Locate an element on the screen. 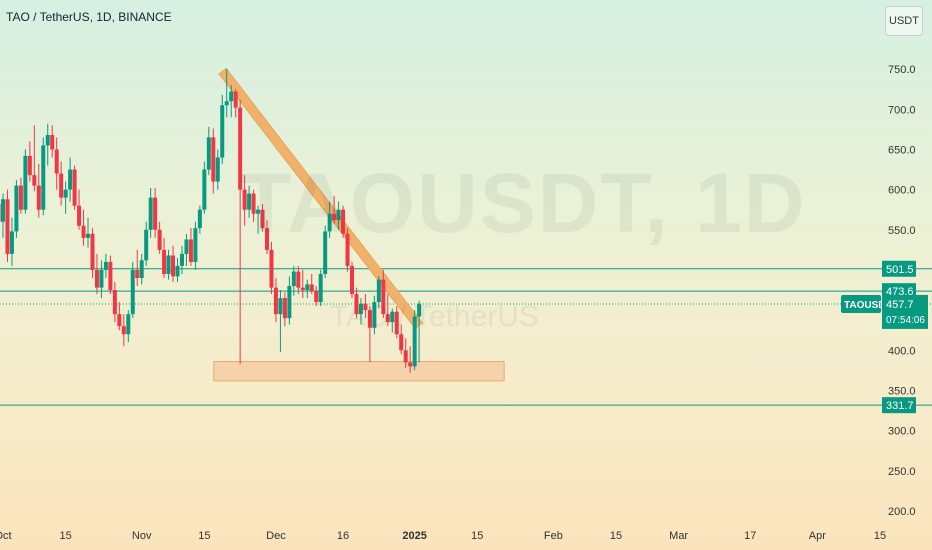  y-tick-label: 750.0 is located at coordinates (902, 70).